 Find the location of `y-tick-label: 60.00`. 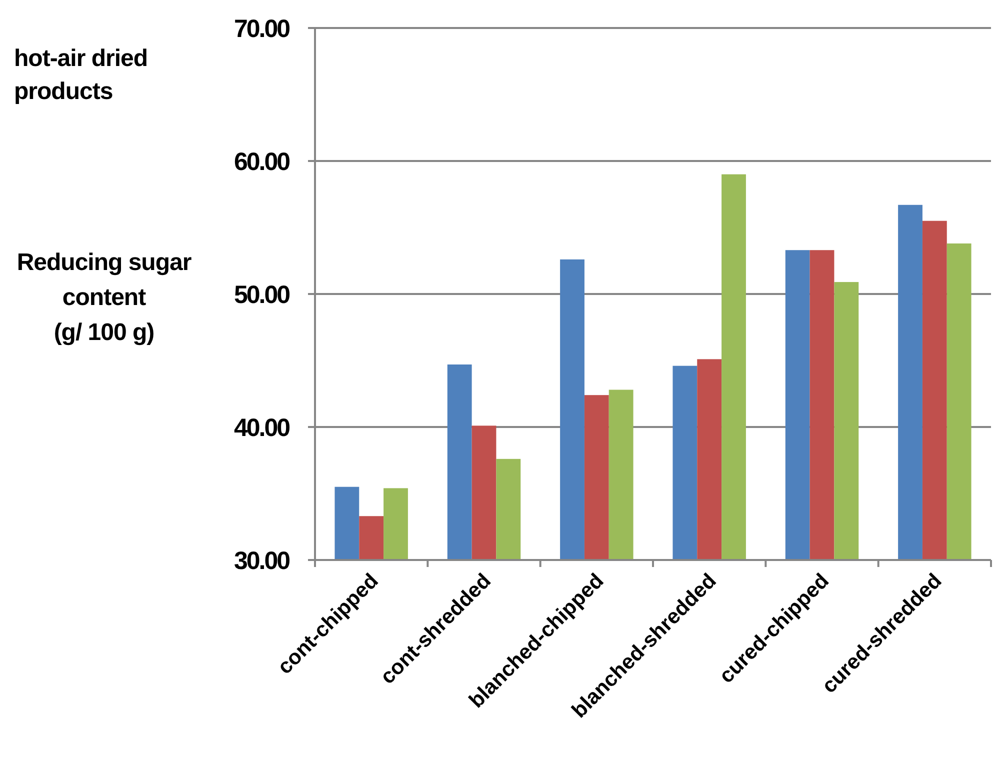

y-tick-label: 60.00 is located at coordinates (262, 162).